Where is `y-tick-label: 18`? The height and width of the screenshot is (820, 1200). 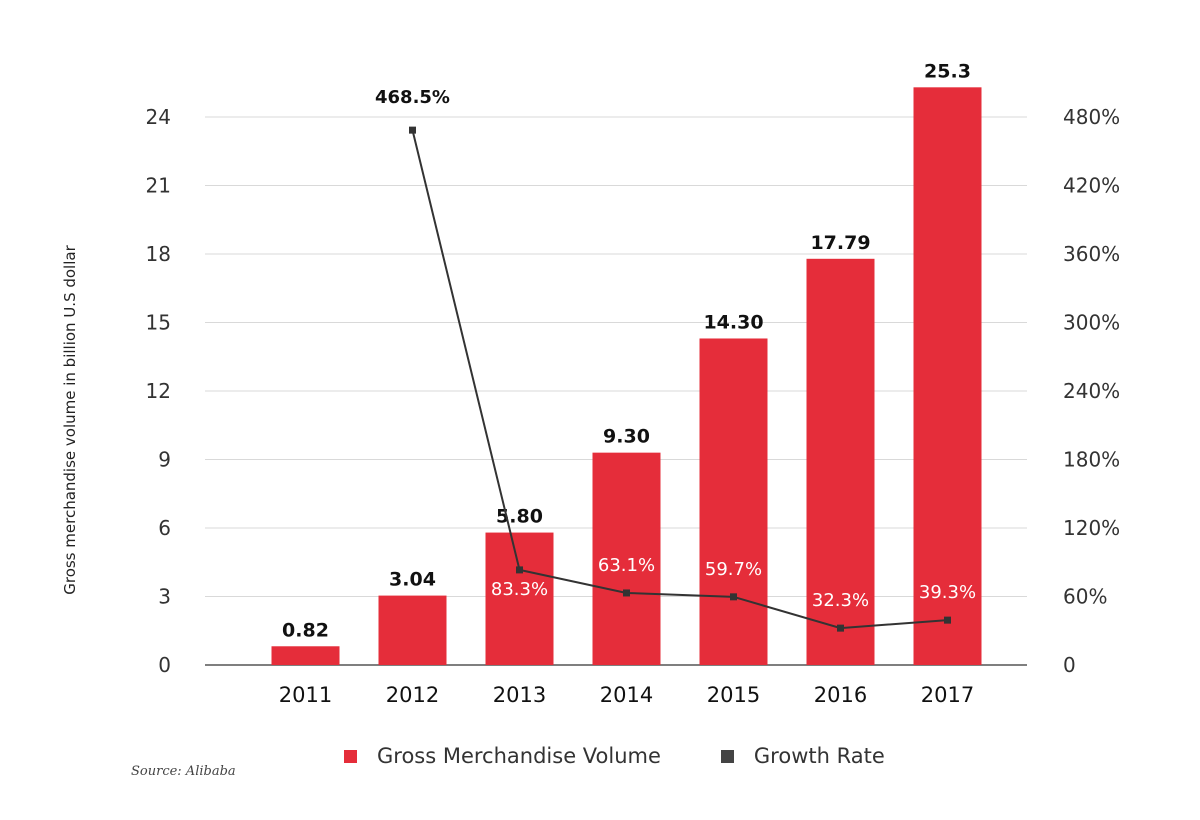 y-tick-label: 18 is located at coordinates (158, 254).